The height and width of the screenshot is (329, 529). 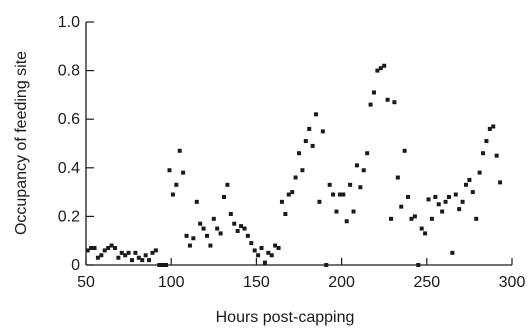 What do you see at coordinates (69, 216) in the screenshot?
I see `y-tick-label: 0.2` at bounding box center [69, 216].